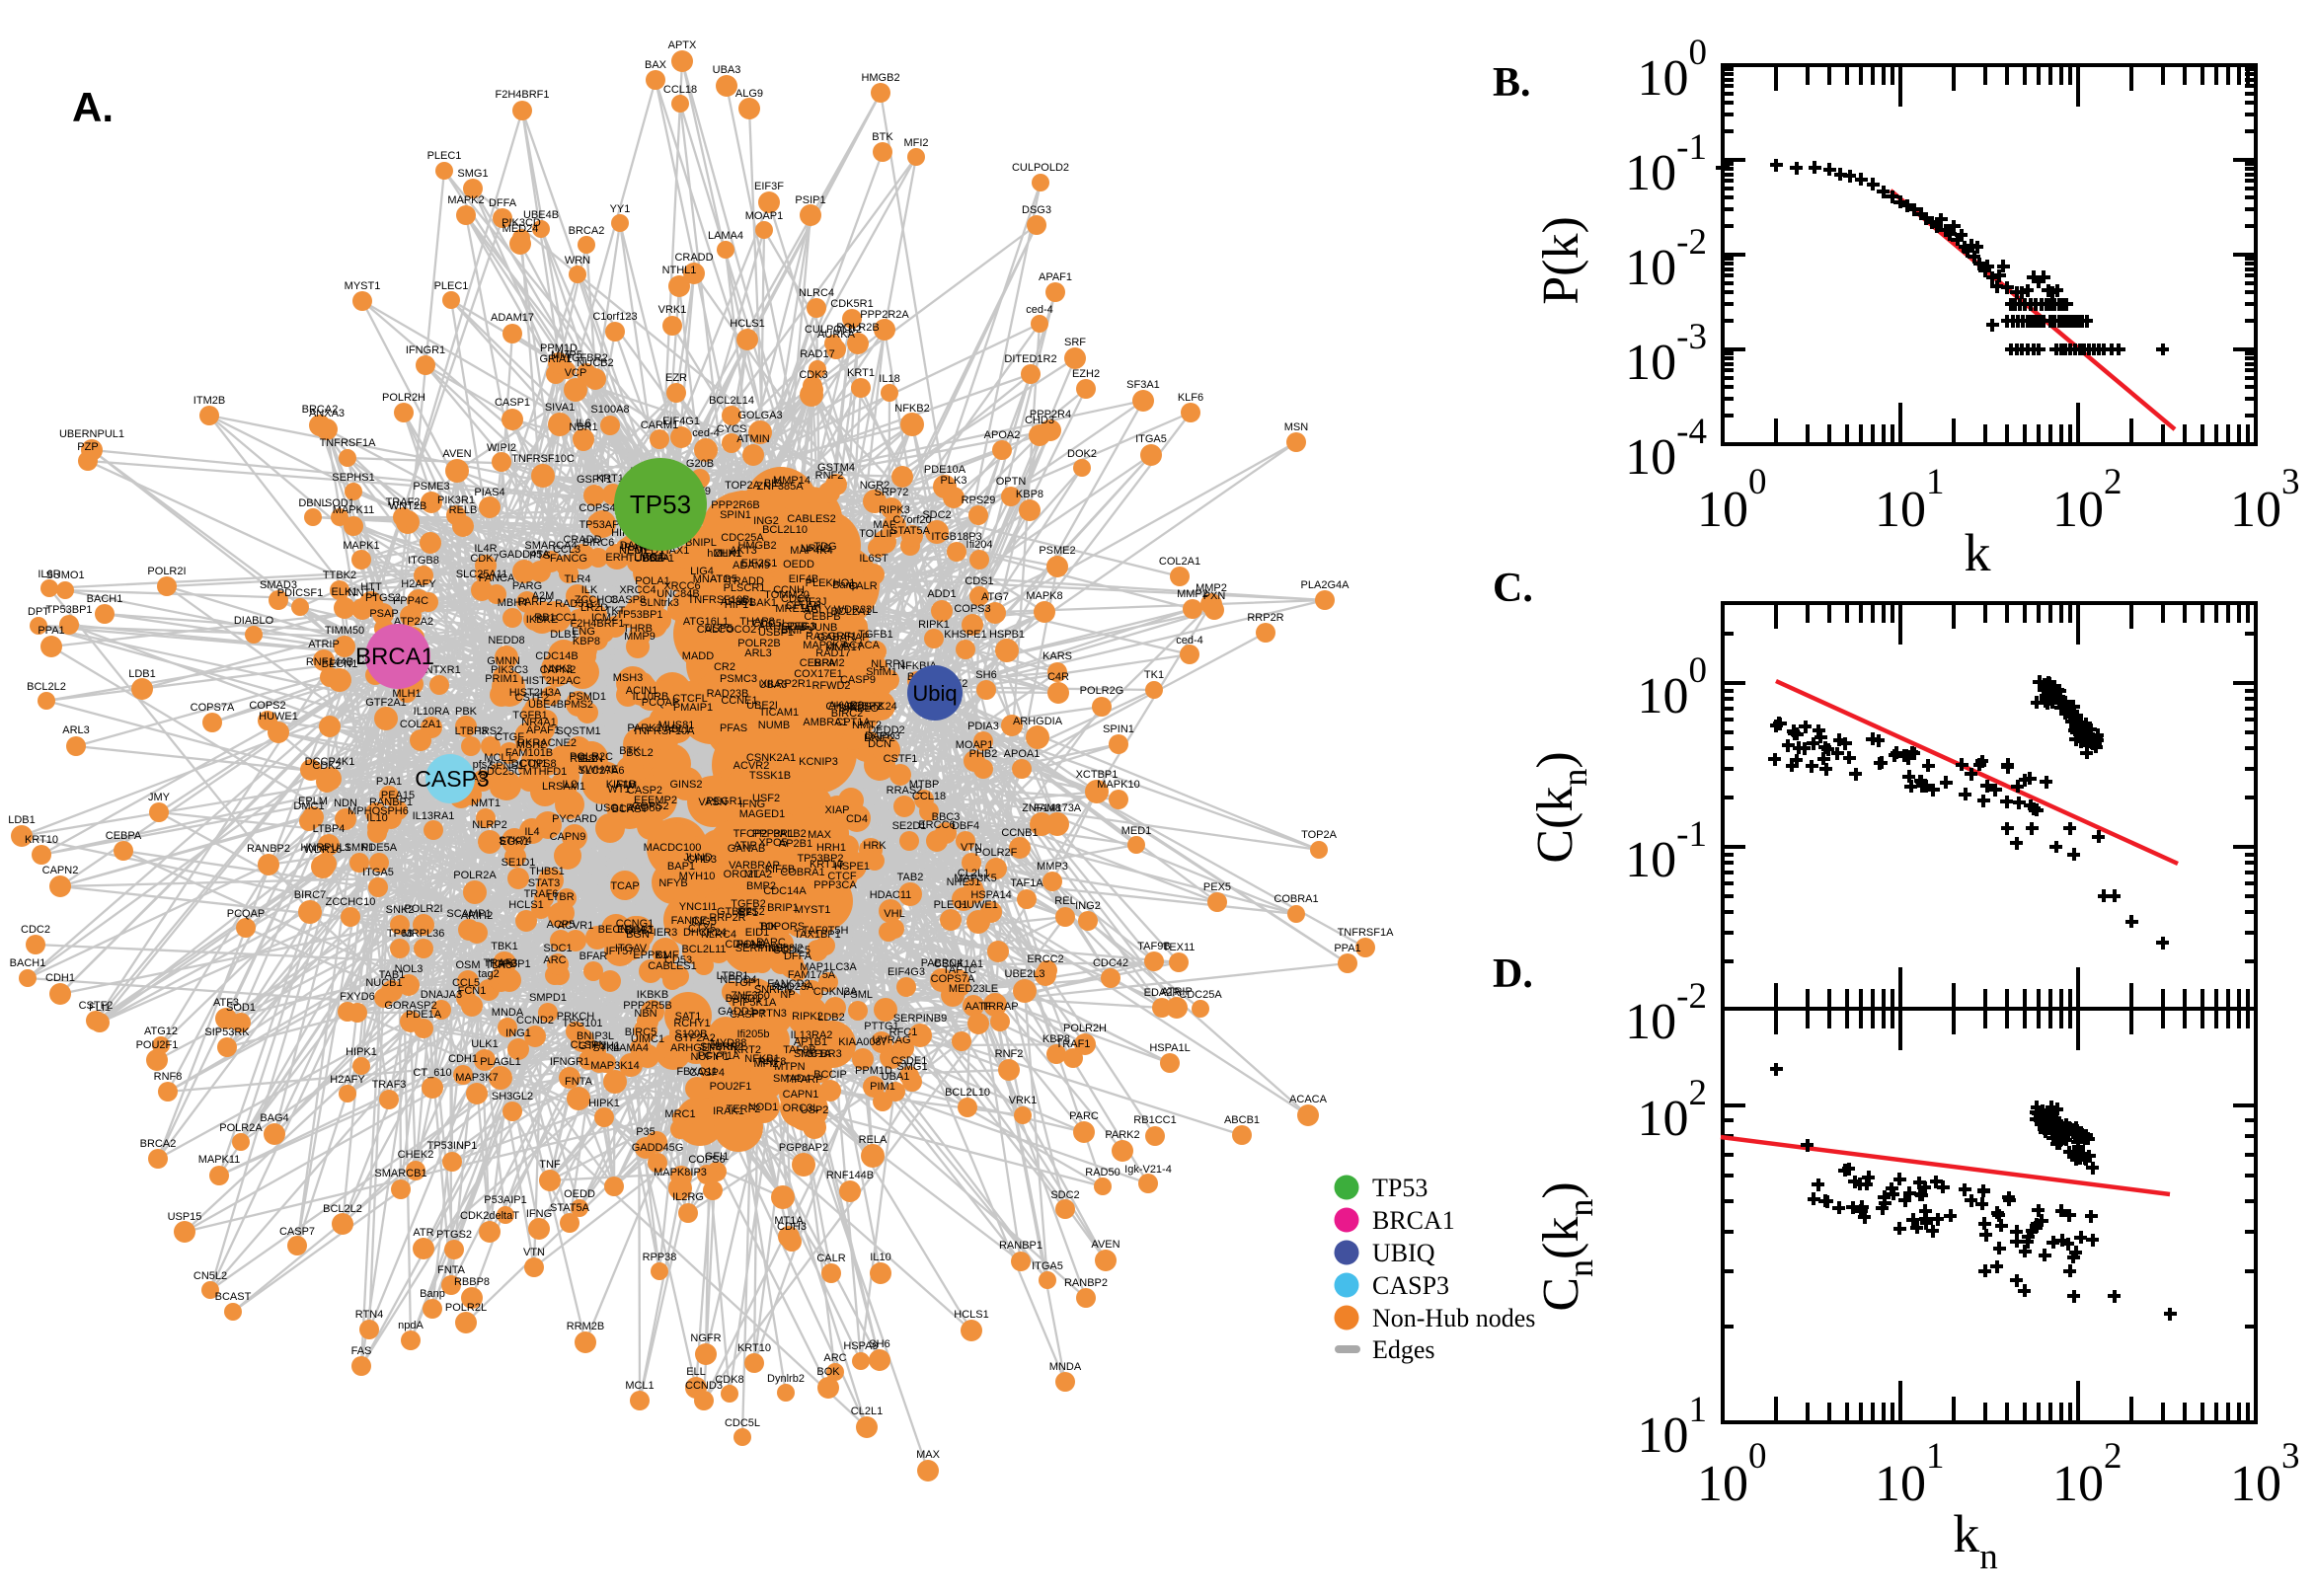  Describe the element at coordinates (635, 924) in the screenshot. I see `svg-text: CCNG1` at that location.